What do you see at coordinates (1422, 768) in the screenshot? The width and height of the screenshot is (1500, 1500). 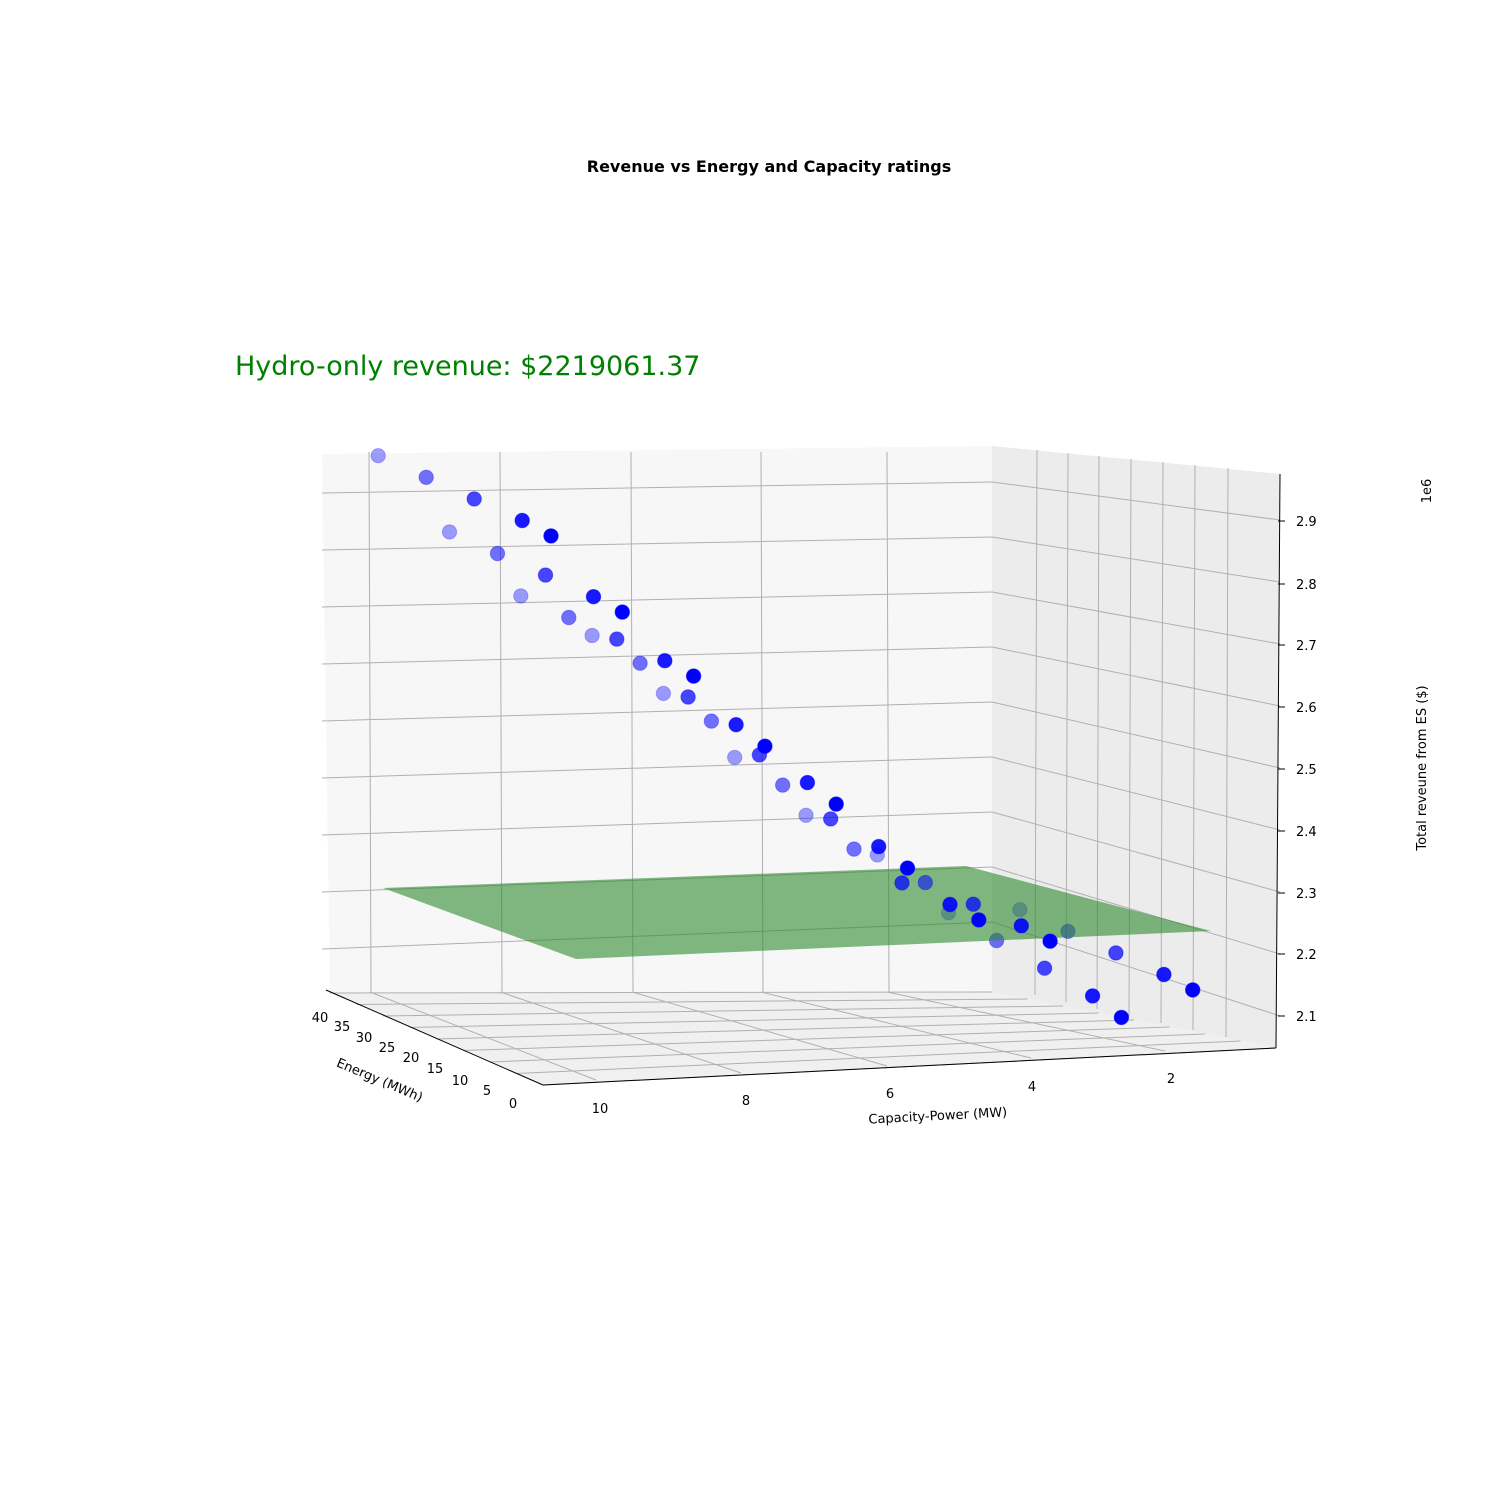 I see `revenue-axis-label: Total reveune from ES ($)` at bounding box center [1422, 768].